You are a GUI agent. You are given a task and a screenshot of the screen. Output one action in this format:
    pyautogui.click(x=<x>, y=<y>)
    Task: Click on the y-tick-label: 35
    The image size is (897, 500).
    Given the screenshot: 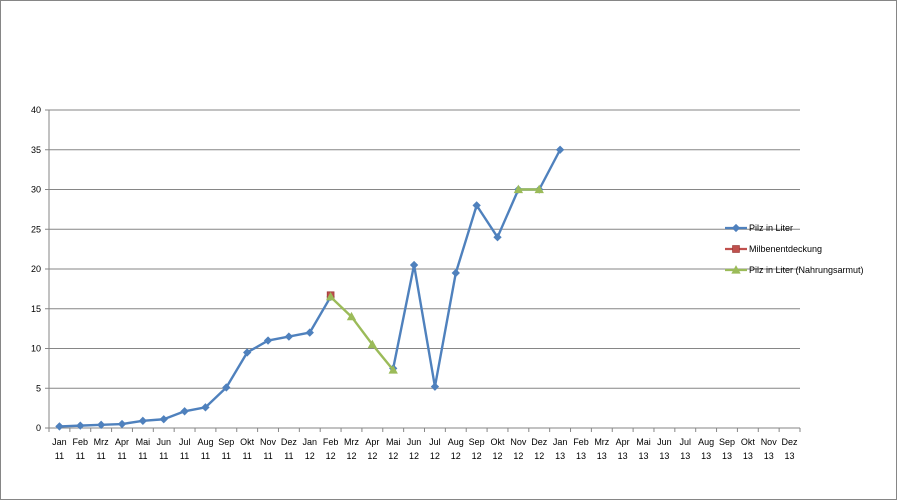 What is the action you would take?
    pyautogui.click(x=36, y=150)
    